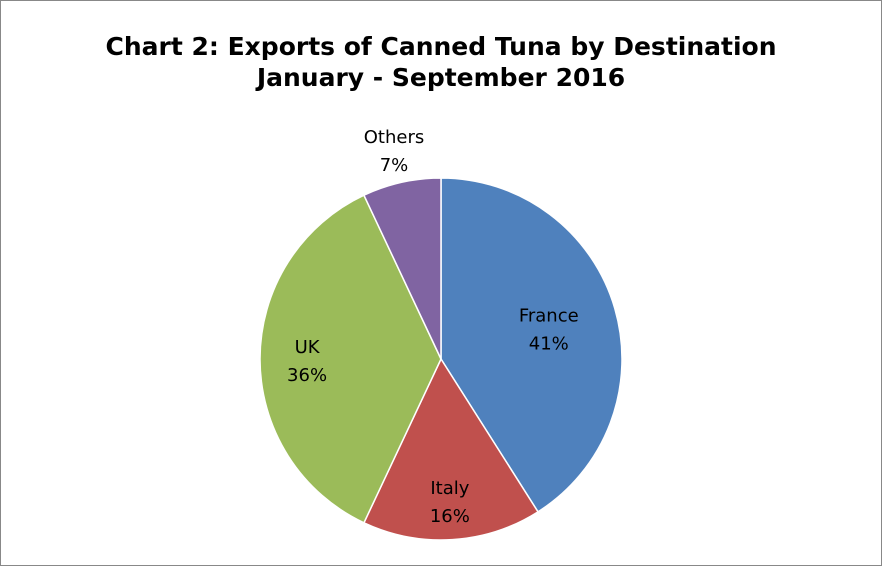  Describe the element at coordinates (402, 268) in the screenshot. I see `pie-slice-others` at that location.